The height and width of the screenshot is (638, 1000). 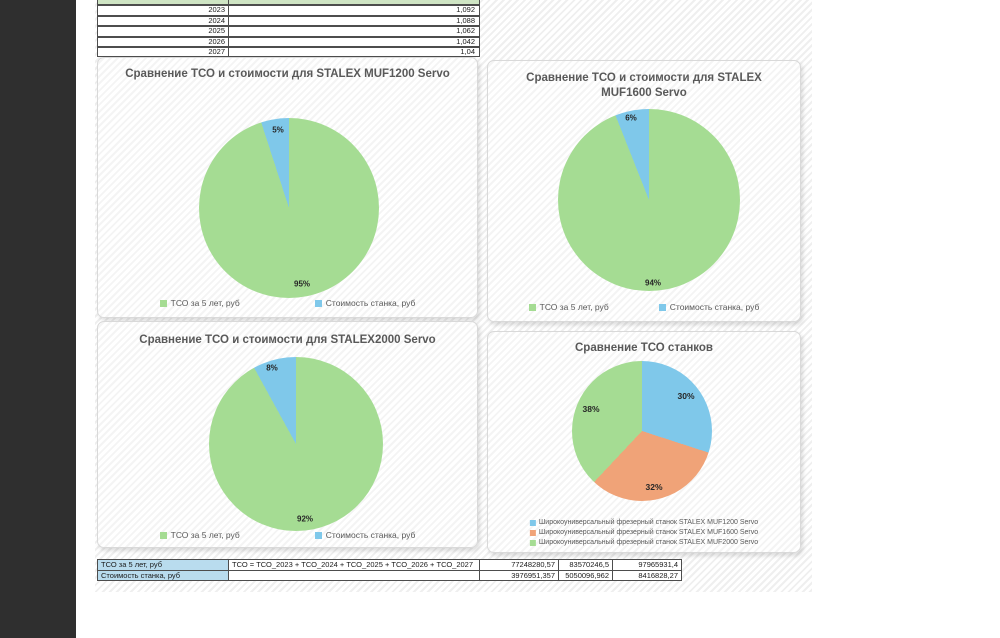 I want to click on value-cell: 1,092, so click(x=465, y=10).